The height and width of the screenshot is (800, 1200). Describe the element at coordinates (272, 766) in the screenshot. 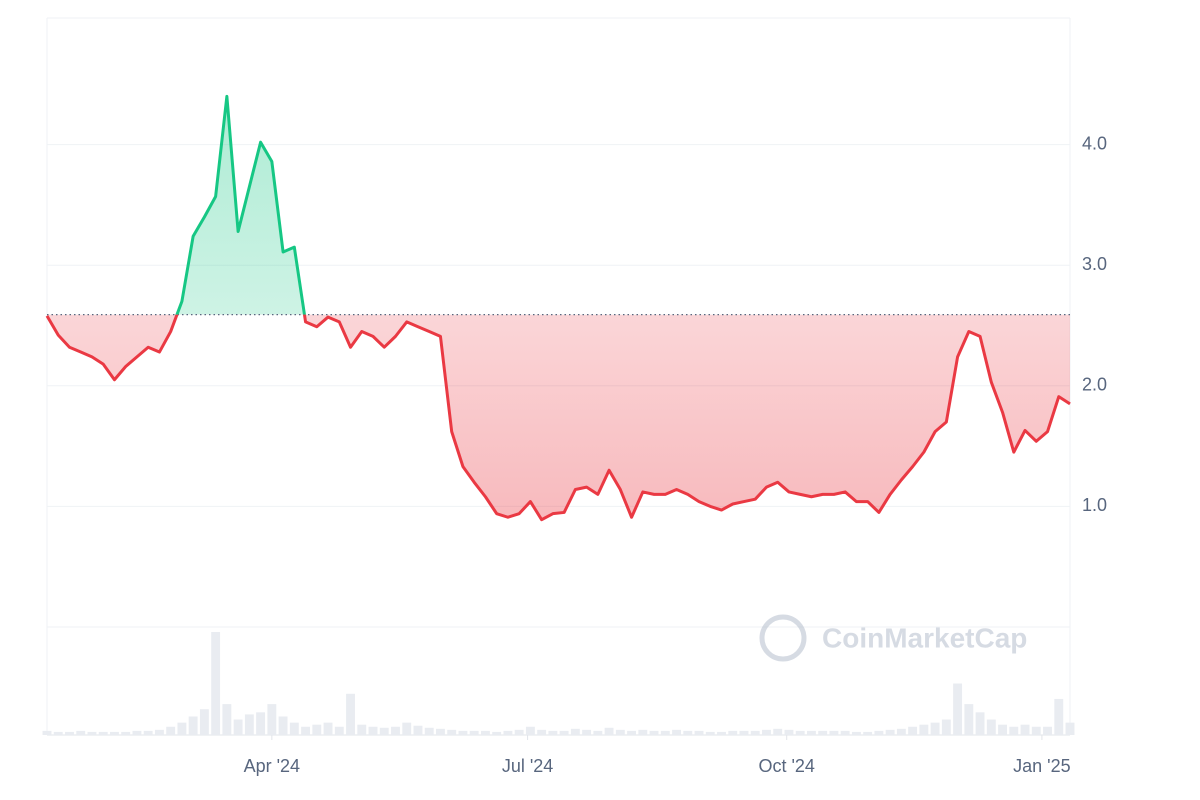

I see `x-tick-label: Apr '24` at that location.